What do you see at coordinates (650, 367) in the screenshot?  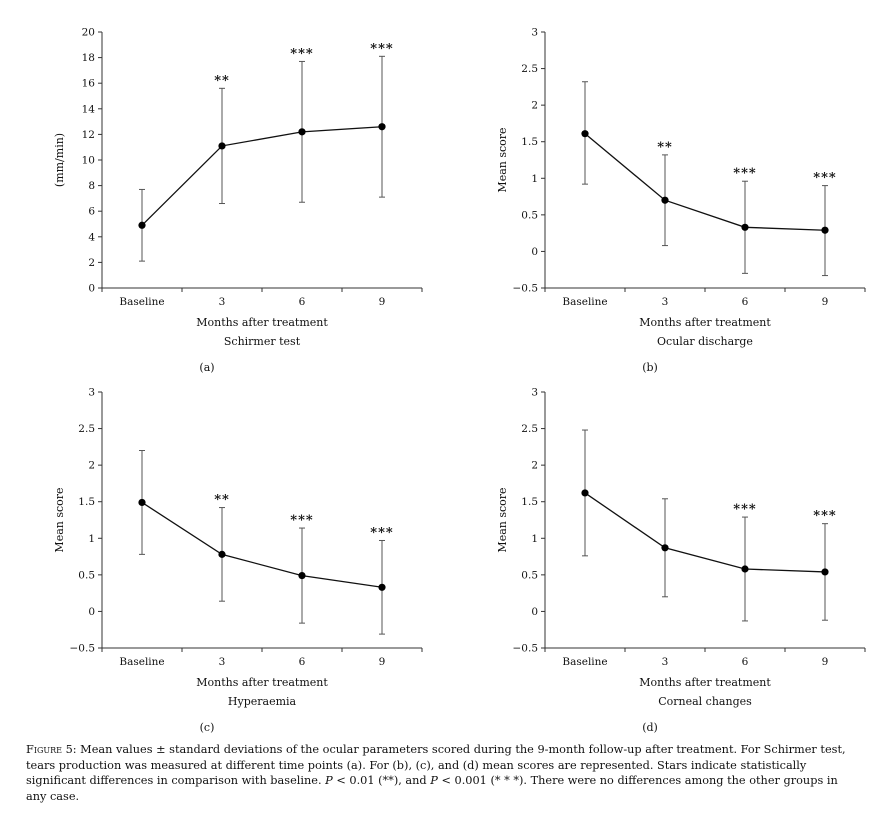 I see `panel-label: (b)` at bounding box center [650, 367].